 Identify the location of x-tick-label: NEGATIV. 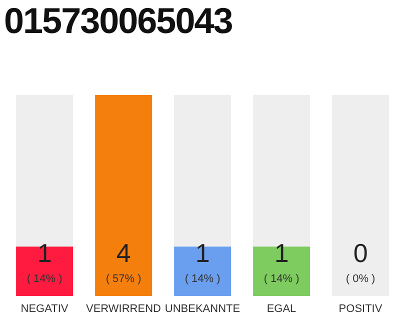
(44, 308).